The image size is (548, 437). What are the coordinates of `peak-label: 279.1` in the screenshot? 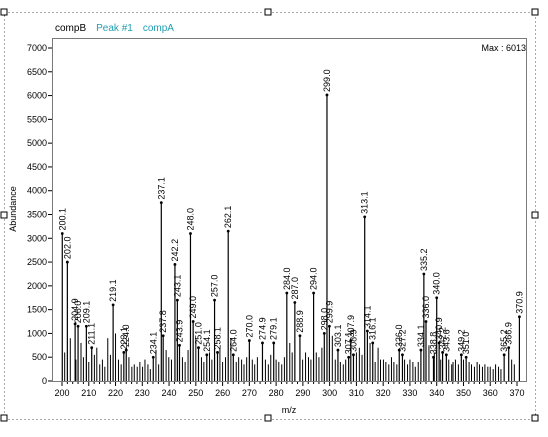 It's located at (274, 328).